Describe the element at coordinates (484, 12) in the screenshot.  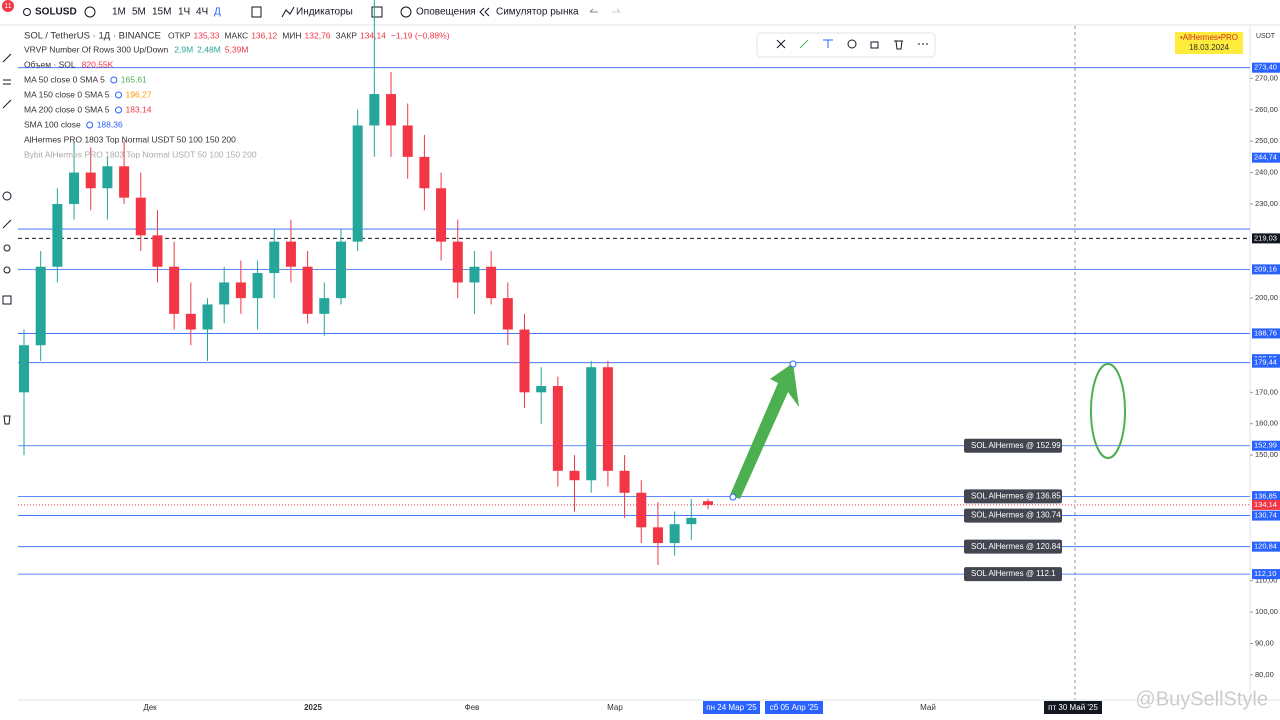
I see `replay-icon` at that location.